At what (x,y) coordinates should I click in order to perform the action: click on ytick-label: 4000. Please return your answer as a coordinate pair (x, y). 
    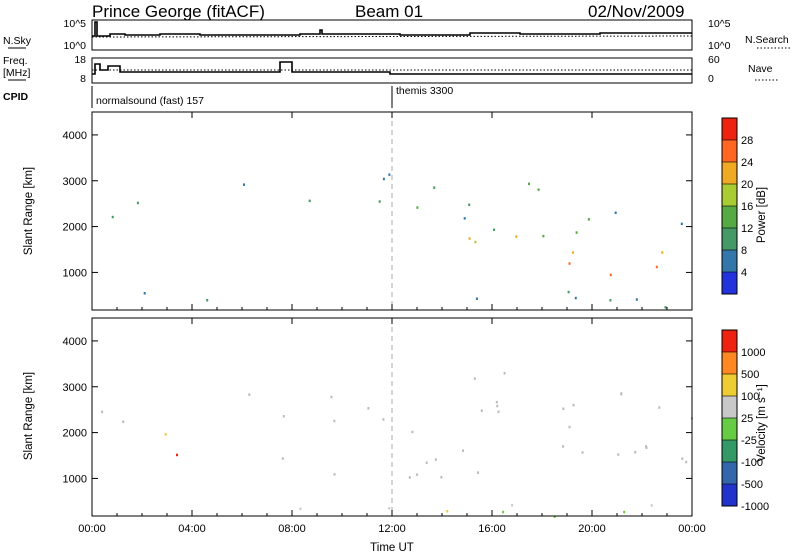
    Looking at the image, I should click on (75, 342).